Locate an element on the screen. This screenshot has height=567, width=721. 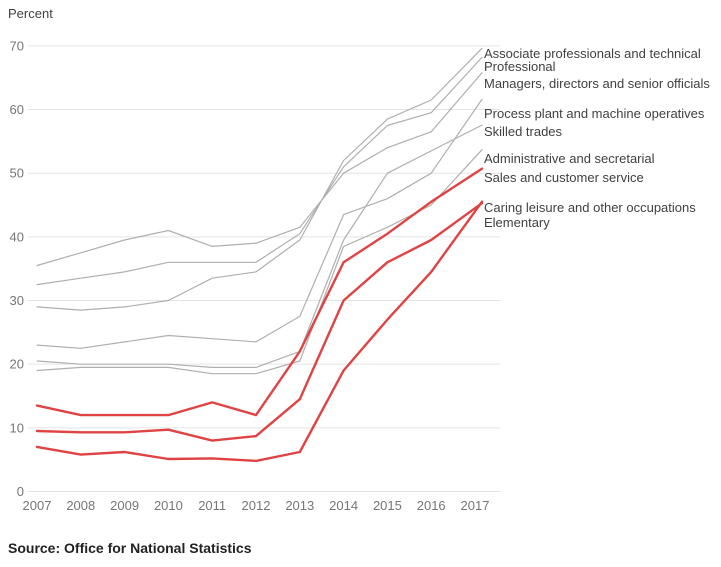
series-label-managers-directors-and-senior-officials: Managers, directors and senior officials is located at coordinates (597, 83).